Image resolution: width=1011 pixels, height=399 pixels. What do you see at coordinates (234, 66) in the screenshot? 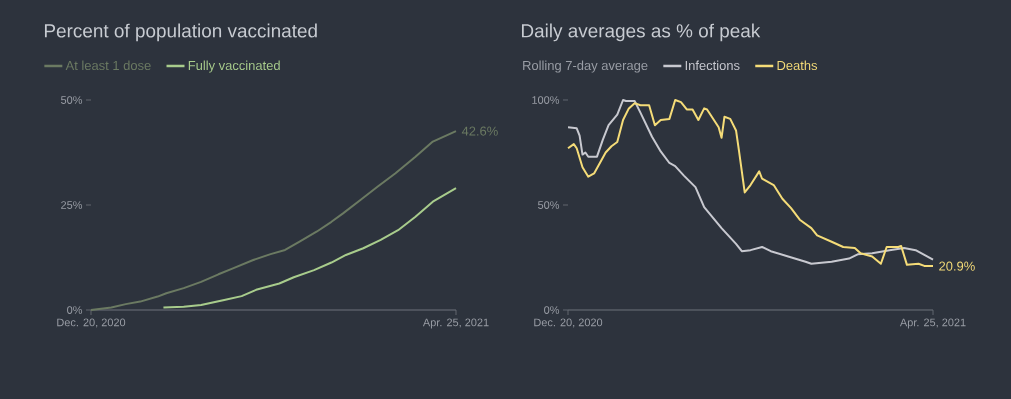
I see `legend-label: Fully vaccinated` at bounding box center [234, 66].